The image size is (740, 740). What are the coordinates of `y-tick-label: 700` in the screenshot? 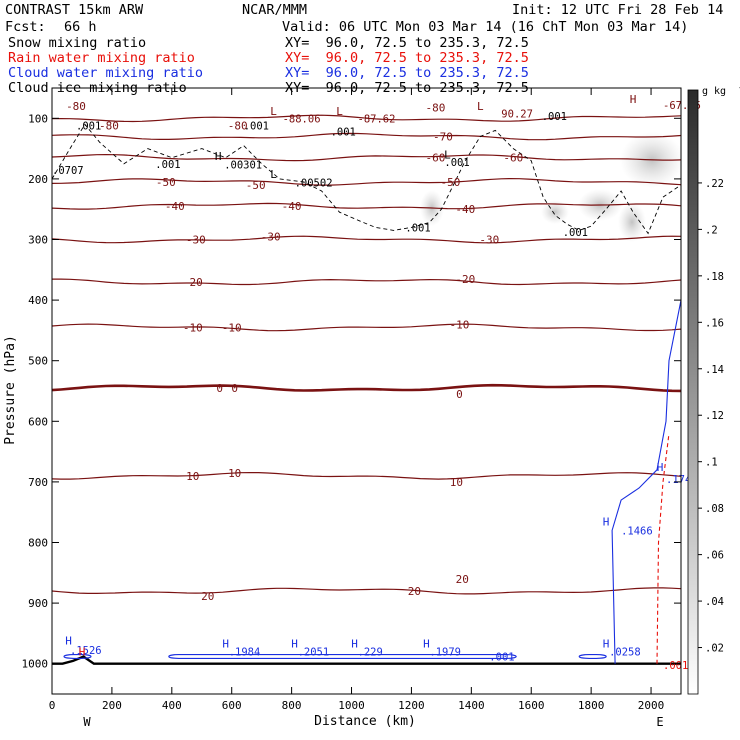 It's located at (38, 482).